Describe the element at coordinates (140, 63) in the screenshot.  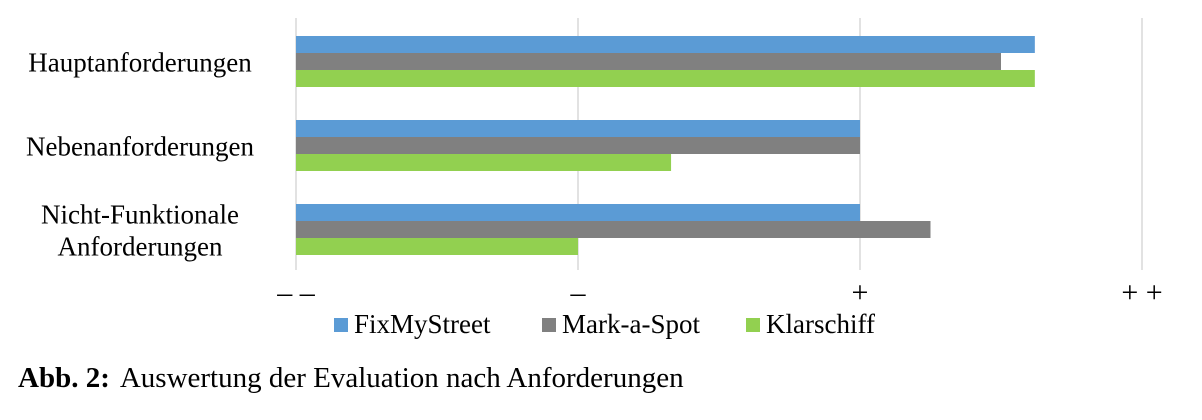
I see `category-label-0-0: Hauptanforderungen` at that location.